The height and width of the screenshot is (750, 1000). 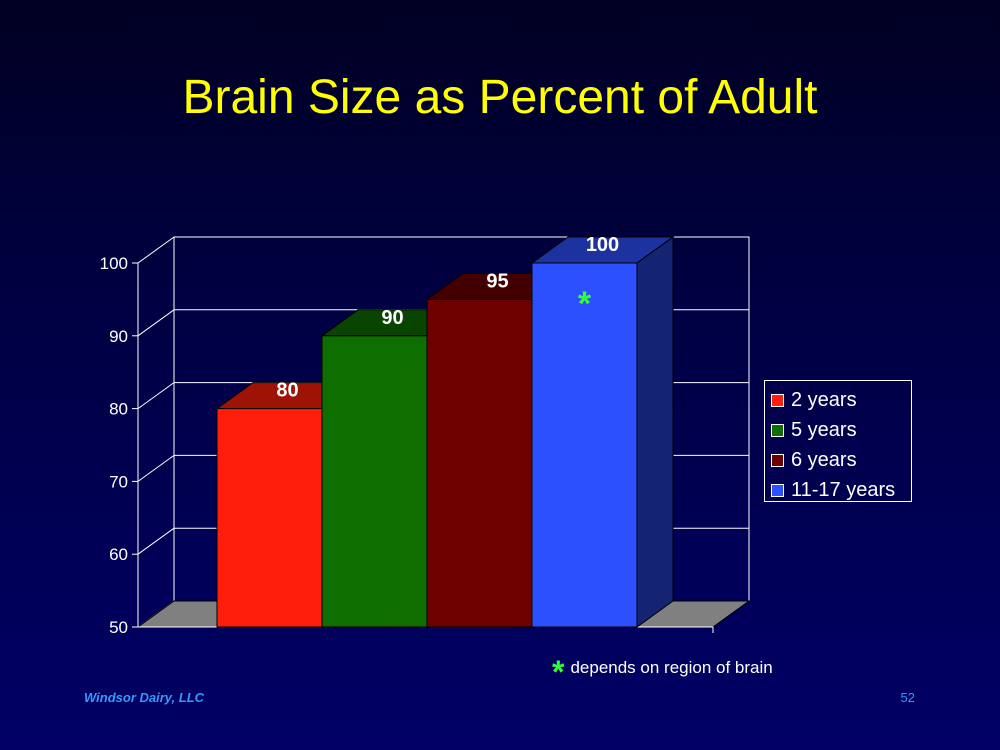 I want to click on legend-item-6-years: 6 years, so click(x=841, y=460).